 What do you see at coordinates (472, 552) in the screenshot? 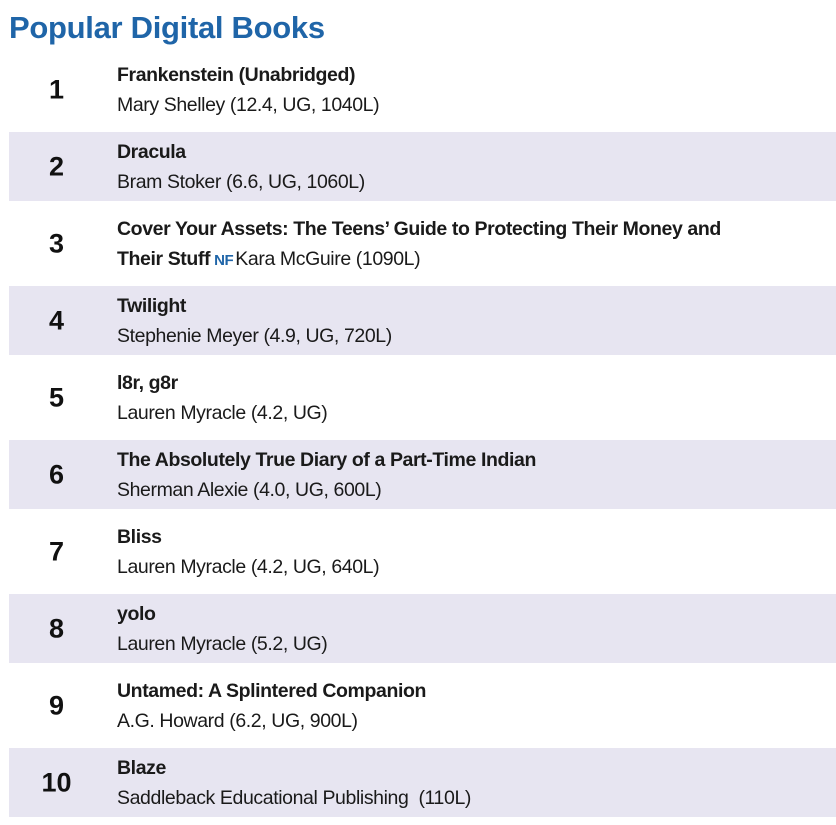
I see `book-entry: Bliss Lauren Myracle (4.2, UG, 640L)` at bounding box center [472, 552].